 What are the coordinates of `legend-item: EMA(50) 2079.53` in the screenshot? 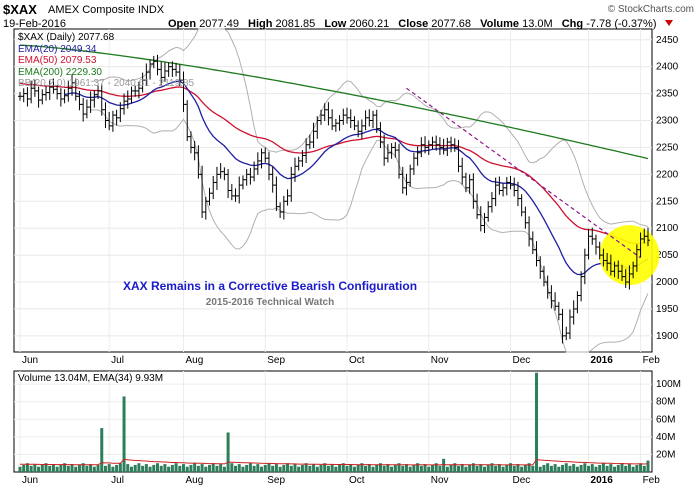 It's located at (57, 60).